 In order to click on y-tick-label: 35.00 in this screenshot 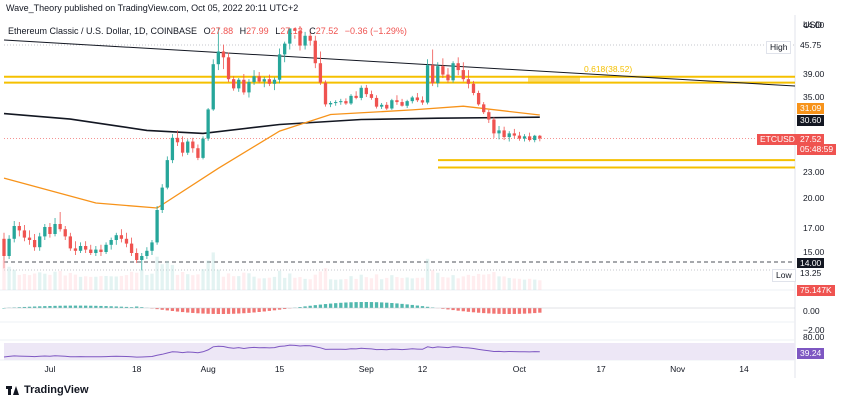, I will do `click(814, 97)`.